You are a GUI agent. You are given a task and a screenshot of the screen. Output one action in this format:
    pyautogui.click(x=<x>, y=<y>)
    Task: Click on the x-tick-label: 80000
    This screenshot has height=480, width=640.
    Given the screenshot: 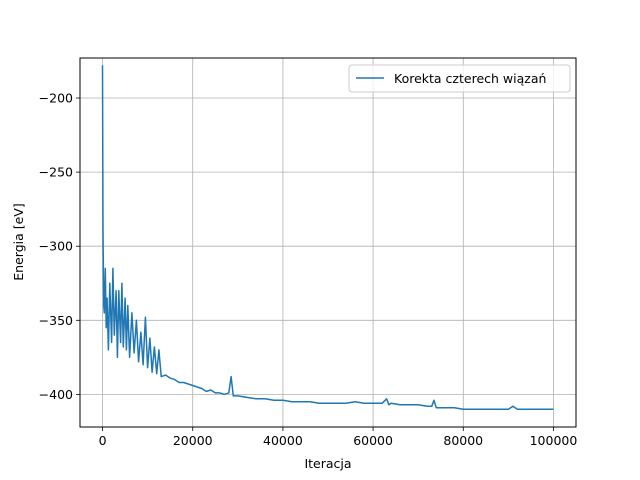 What is the action you would take?
    pyautogui.click(x=463, y=440)
    